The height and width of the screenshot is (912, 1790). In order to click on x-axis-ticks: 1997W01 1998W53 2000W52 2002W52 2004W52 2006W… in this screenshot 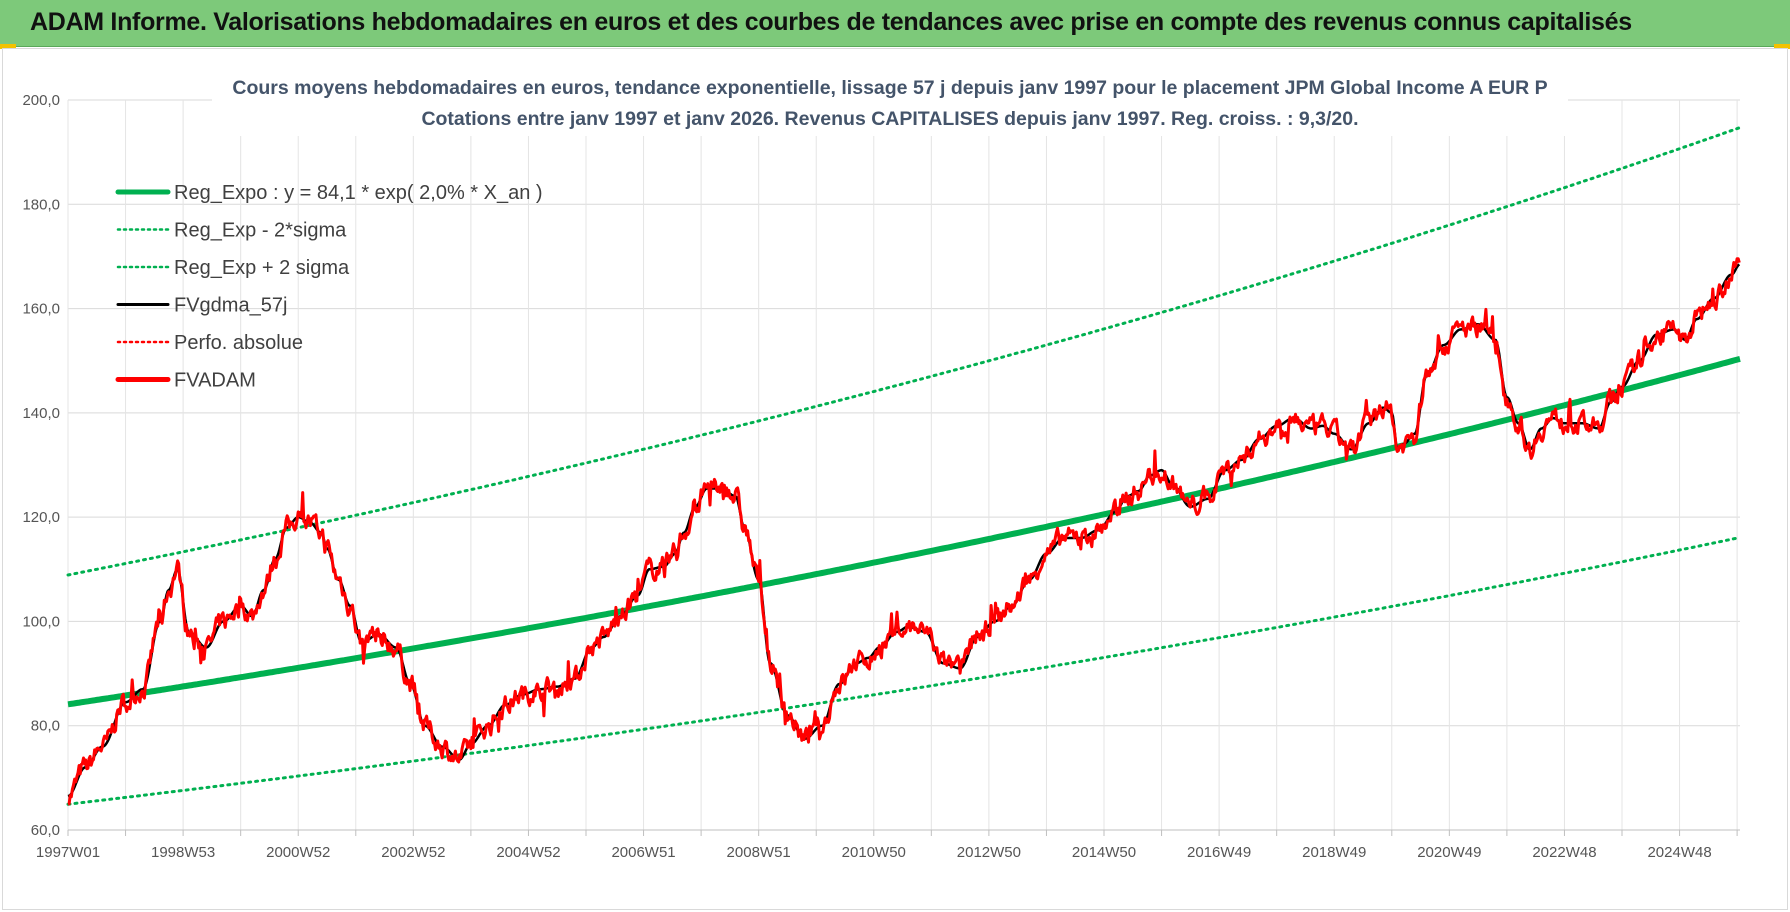, I will do `click(874, 852)`.